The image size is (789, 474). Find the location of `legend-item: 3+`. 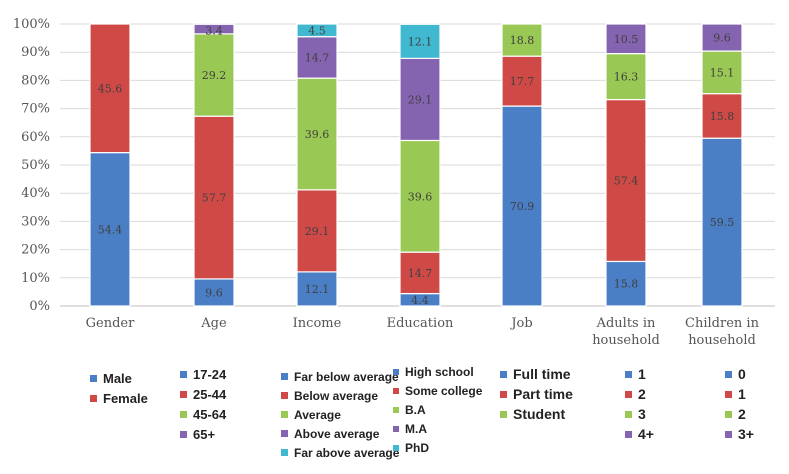

legend-item: 3+ is located at coordinates (739, 434).